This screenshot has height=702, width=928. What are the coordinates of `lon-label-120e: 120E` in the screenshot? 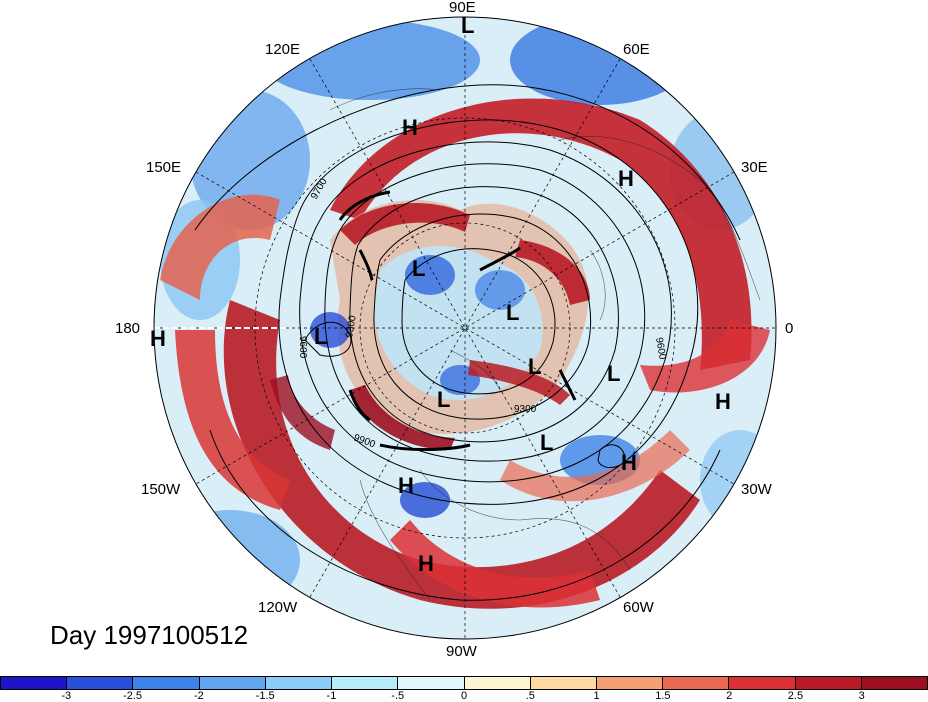 It's located at (283, 49).